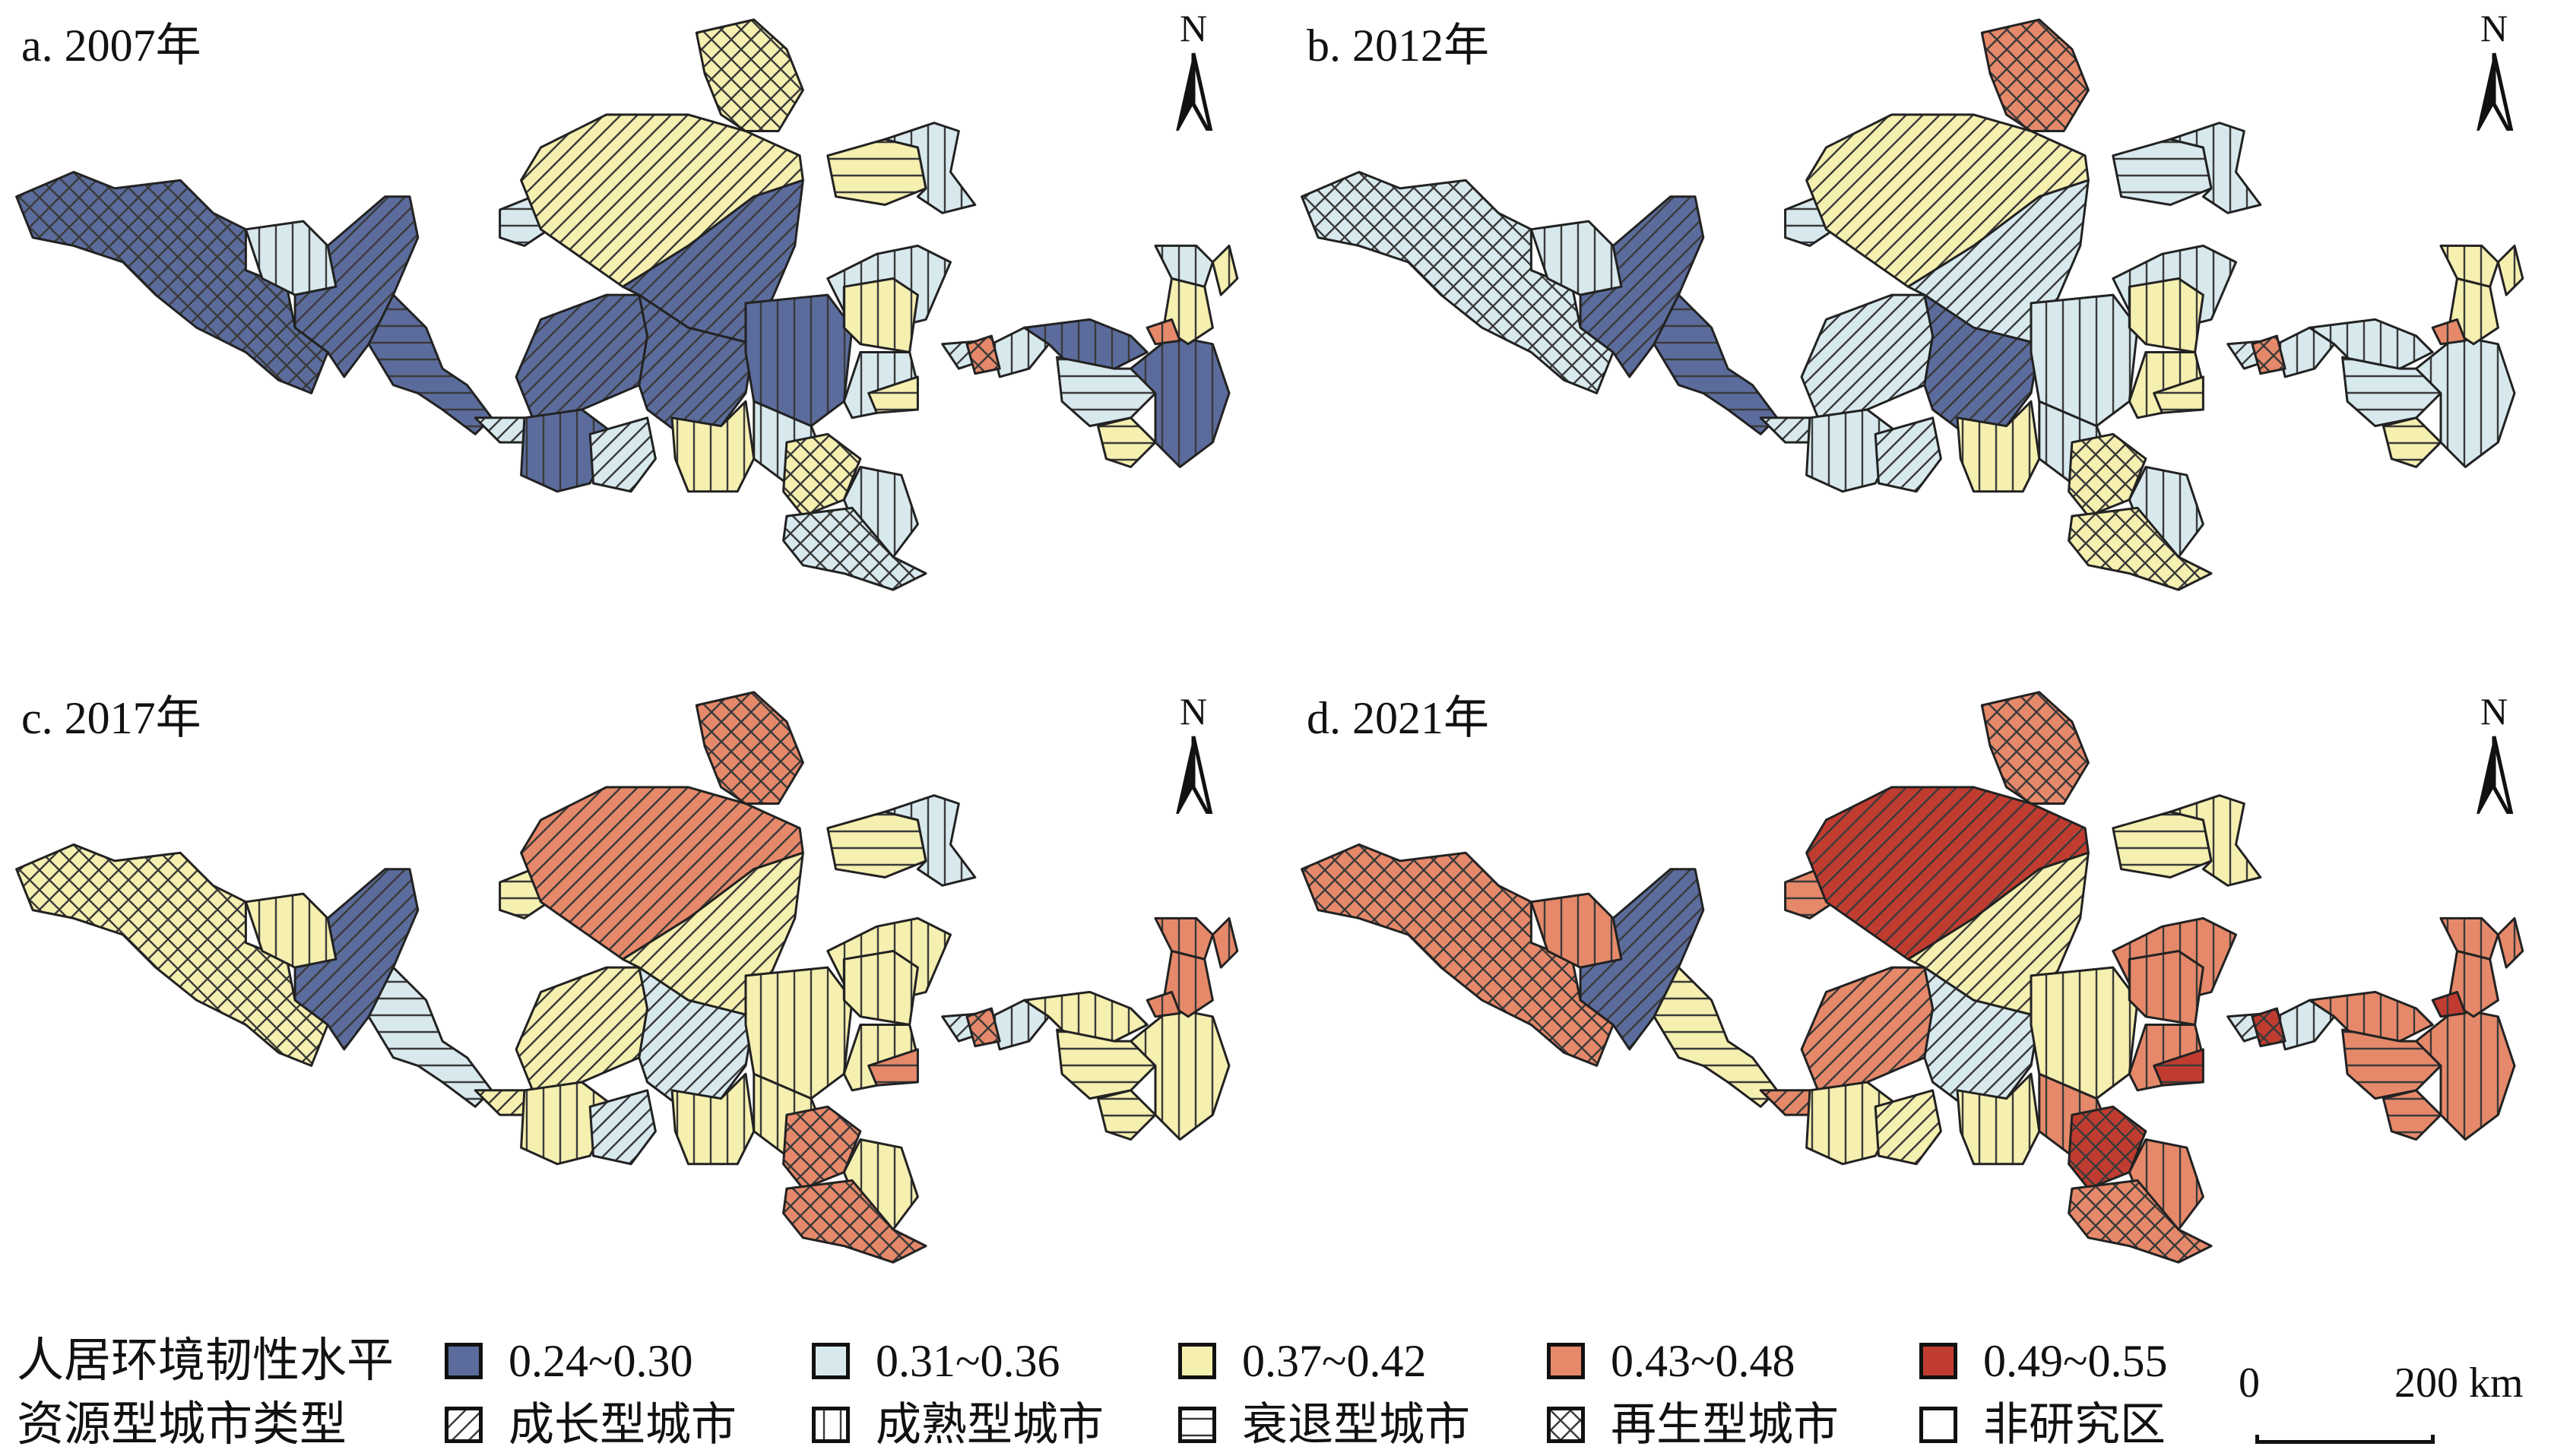 Image resolution: width=2570 pixels, height=1456 pixels. I want to click on legend-class-label: 0.43~0.48, so click(1703, 1361).